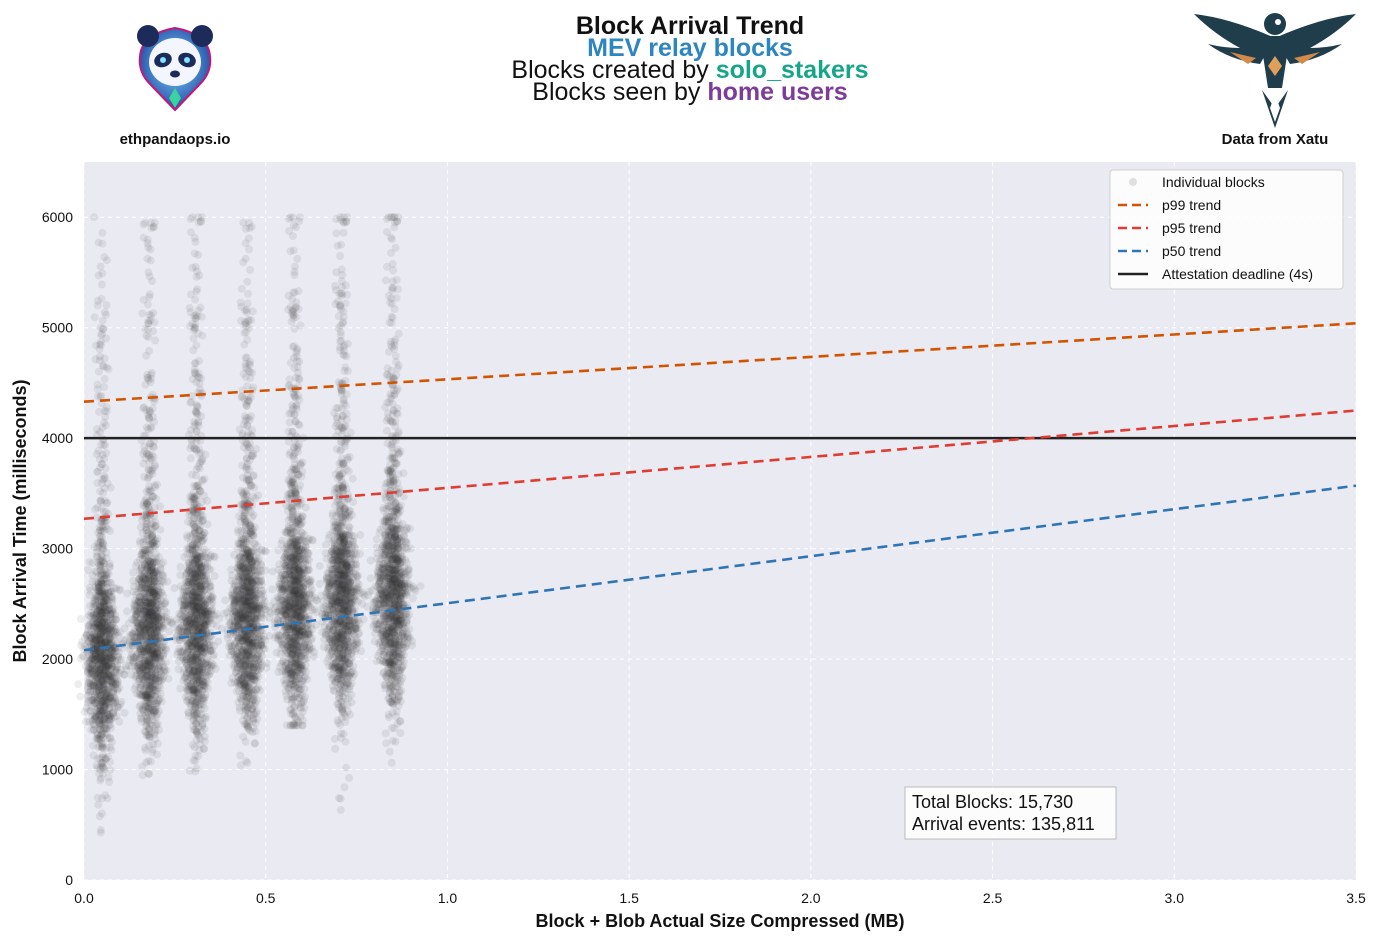 This screenshot has height=942, width=1380. What do you see at coordinates (613, 70) in the screenshot?
I see `subtitle-created-prefix: Blocks created by` at bounding box center [613, 70].